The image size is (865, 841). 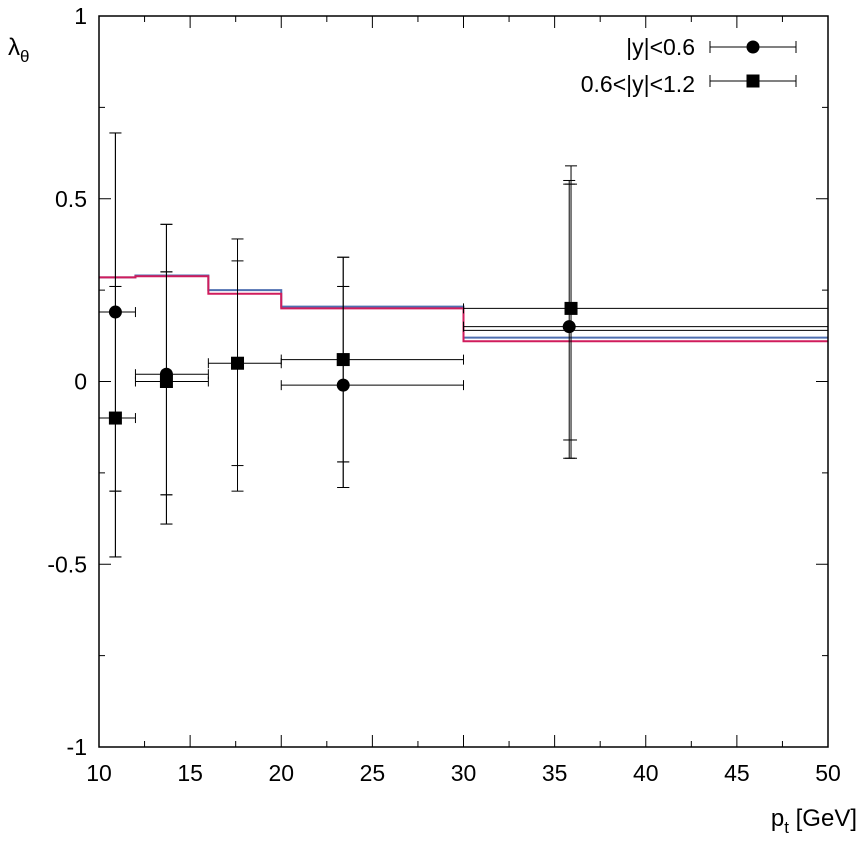 I want to click on legend-label-series-0: |y|<0.6, so click(x=660, y=47).